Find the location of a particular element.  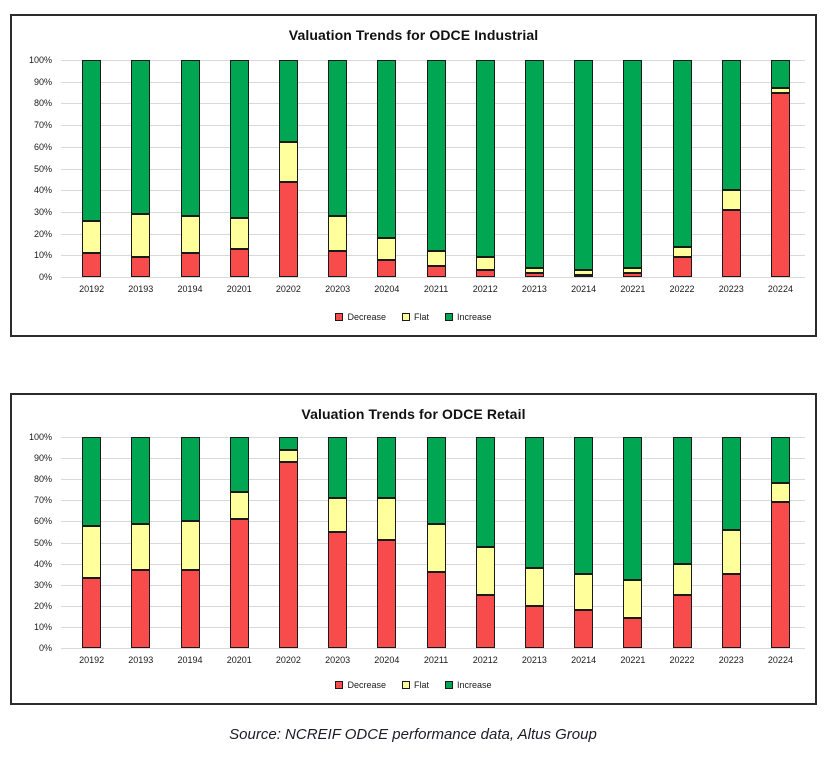

legend: Decrease Flat Increase is located at coordinates (413, 317).